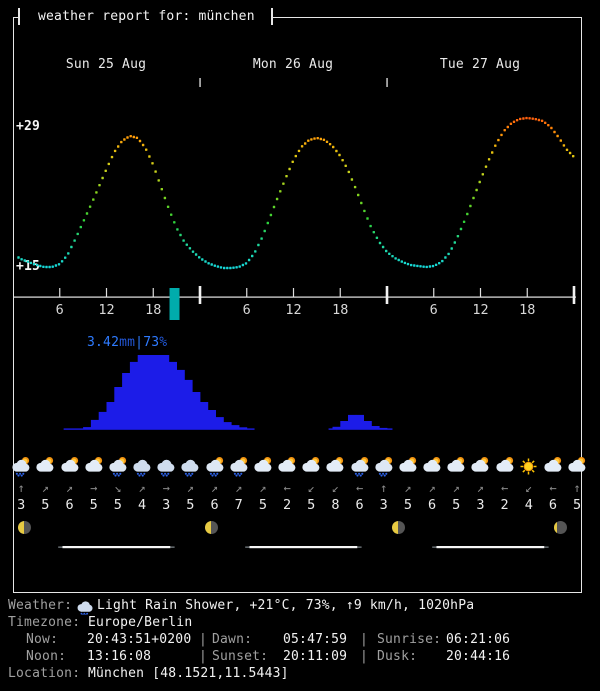  I want to click on precip-amount: 3.42, so click(103, 342).